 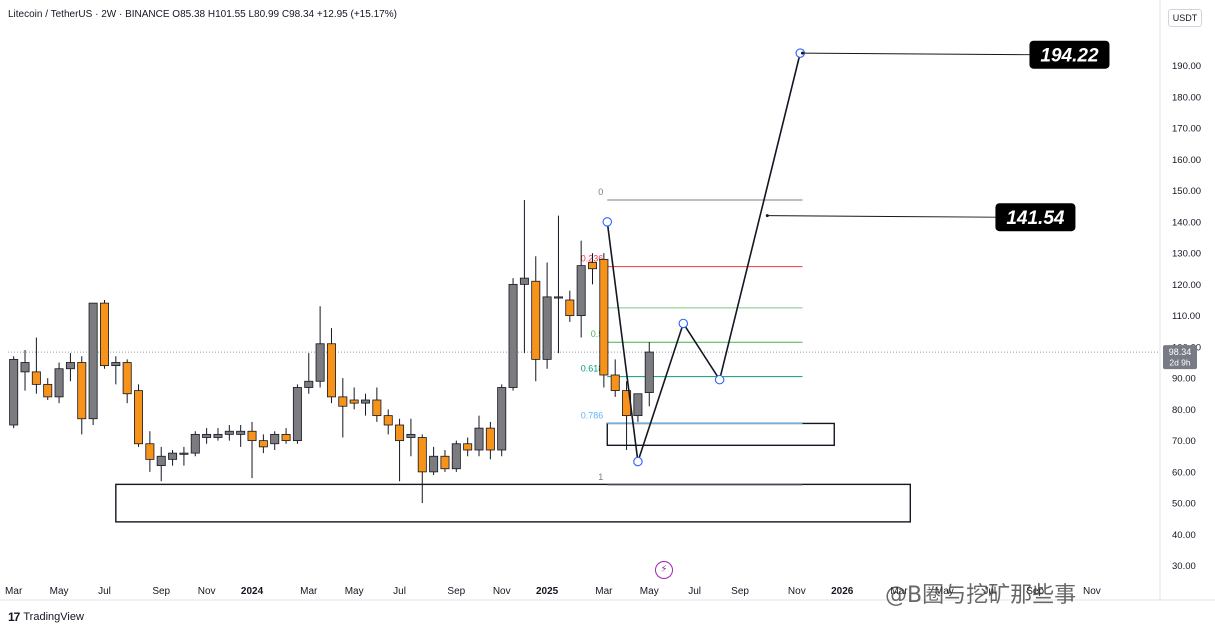 What do you see at coordinates (1184, 379) in the screenshot?
I see `y-tick-label: 90.00` at bounding box center [1184, 379].